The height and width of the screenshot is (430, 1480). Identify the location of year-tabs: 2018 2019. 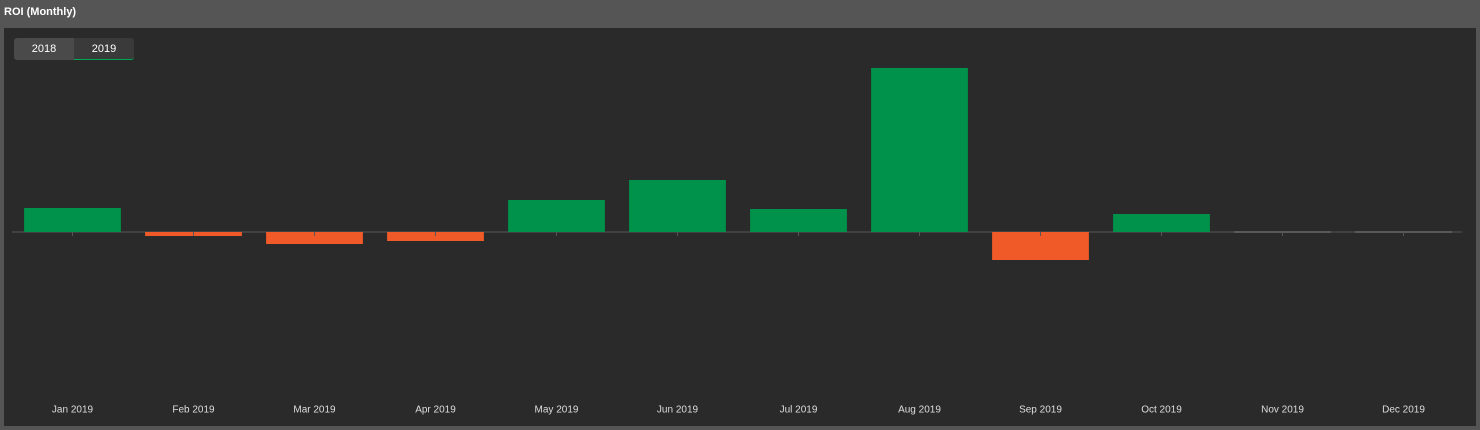
(74, 49).